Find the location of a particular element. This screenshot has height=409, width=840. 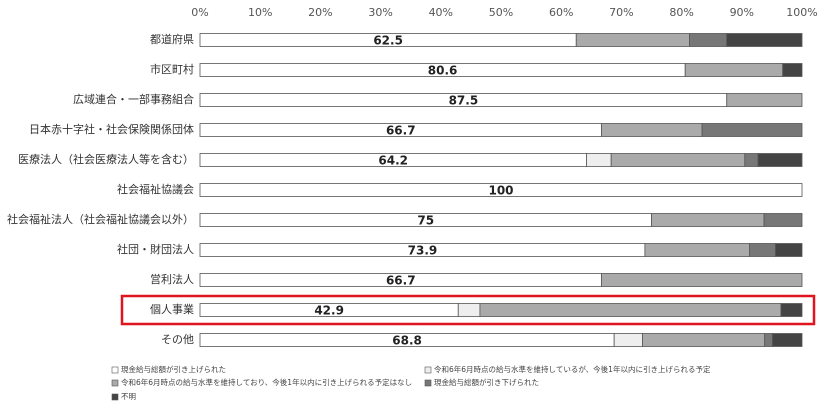

legend-label: 不明 is located at coordinates (128, 396).